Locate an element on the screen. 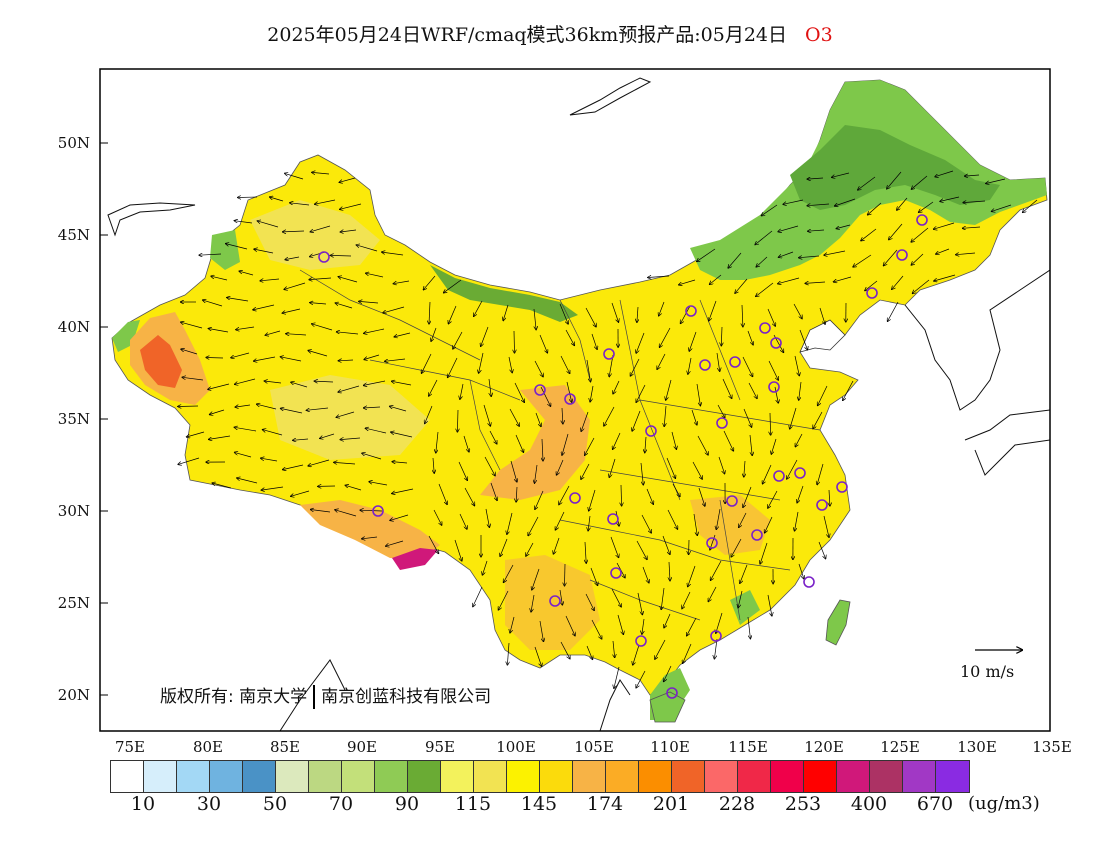 The height and width of the screenshot is (850, 1100). green-zone-altay is located at coordinates (225, 250).